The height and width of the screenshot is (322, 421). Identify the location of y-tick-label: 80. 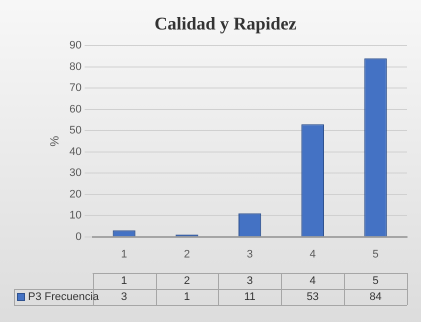
(75, 66).